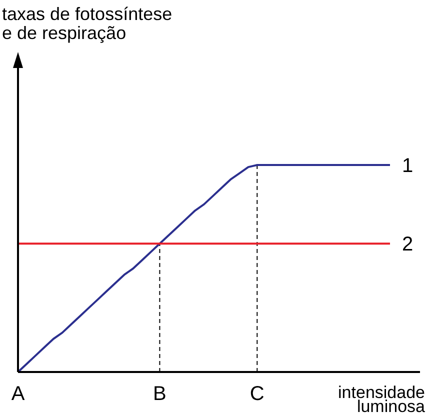 The width and height of the screenshot is (427, 417). I want to click on text: taxas de fotossíntese e de respiração, so click(87, 23).